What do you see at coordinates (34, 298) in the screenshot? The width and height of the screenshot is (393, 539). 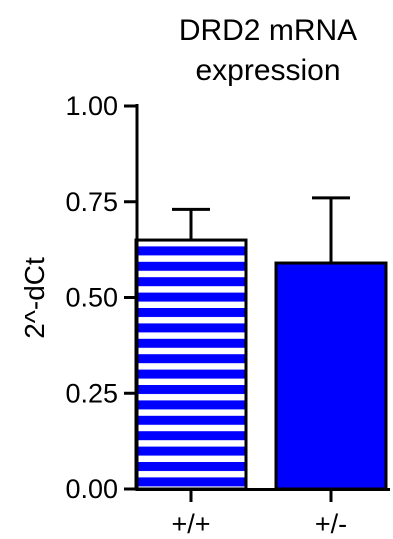 I see `y-axis-label: 2^-dCt` at bounding box center [34, 298].